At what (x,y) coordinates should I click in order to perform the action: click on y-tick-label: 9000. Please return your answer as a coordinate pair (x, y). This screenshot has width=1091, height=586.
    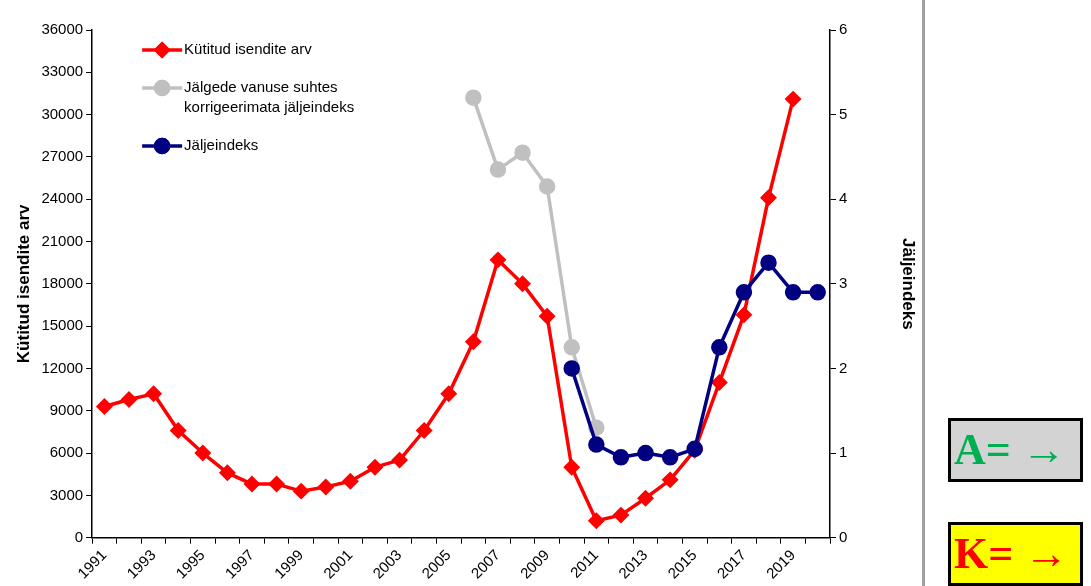
    Looking at the image, I should click on (66, 409).